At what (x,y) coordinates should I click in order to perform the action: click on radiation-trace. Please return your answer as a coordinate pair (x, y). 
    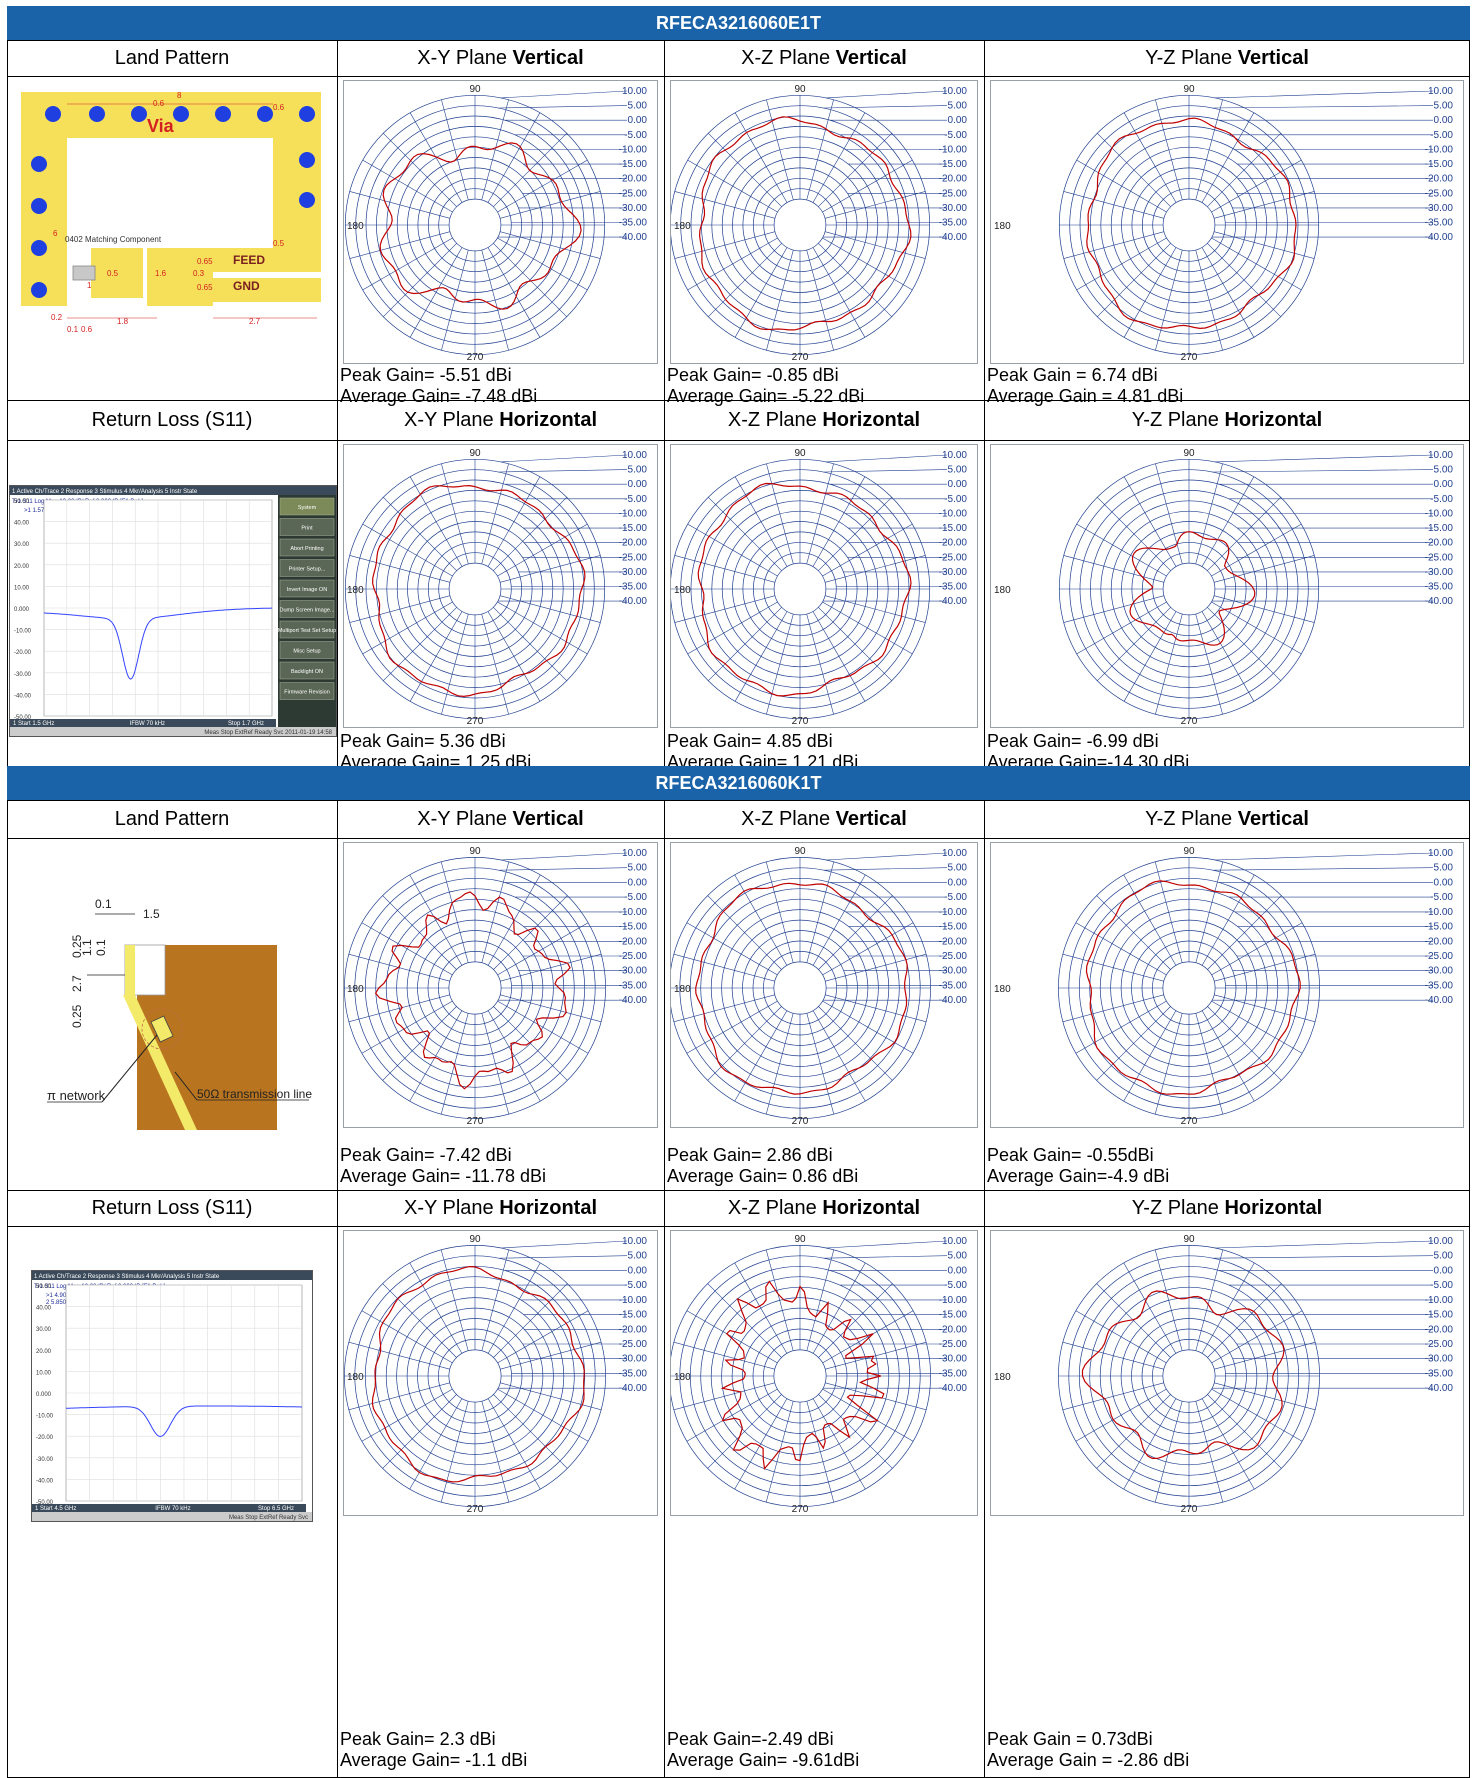
    Looking at the image, I should click on (478, 1374).